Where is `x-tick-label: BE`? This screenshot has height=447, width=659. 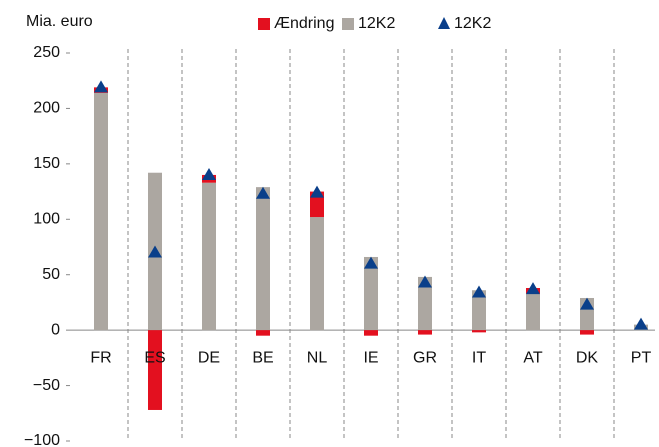 x-tick-label: BE is located at coordinates (262, 357).